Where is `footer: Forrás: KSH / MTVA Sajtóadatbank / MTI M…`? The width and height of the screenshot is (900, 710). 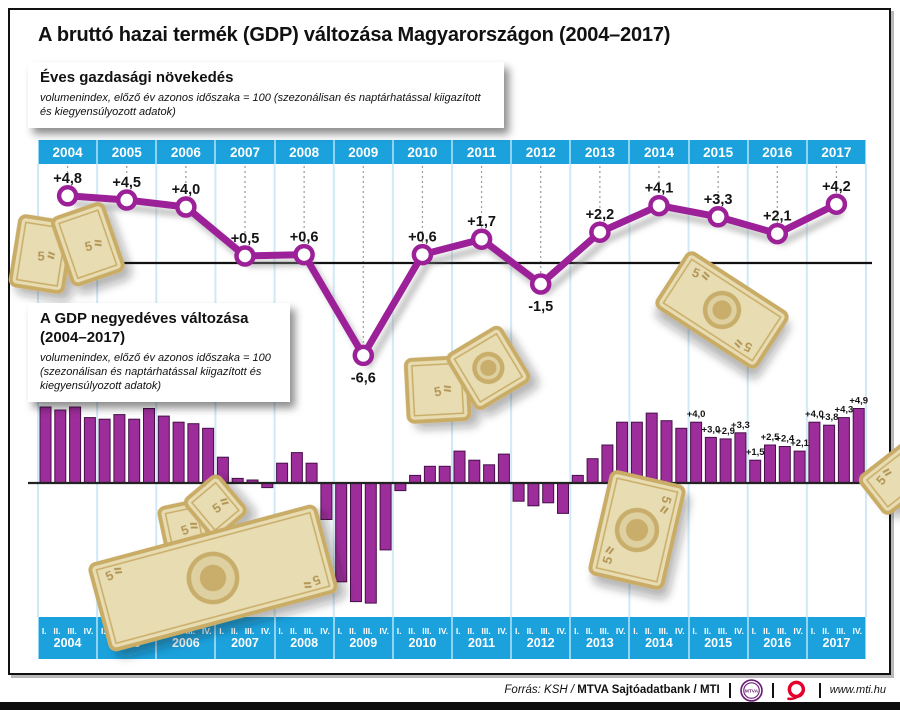 footer: Forrás: KSH / MTVA Sajtóadatbank / MTI M… is located at coordinates (695, 690).